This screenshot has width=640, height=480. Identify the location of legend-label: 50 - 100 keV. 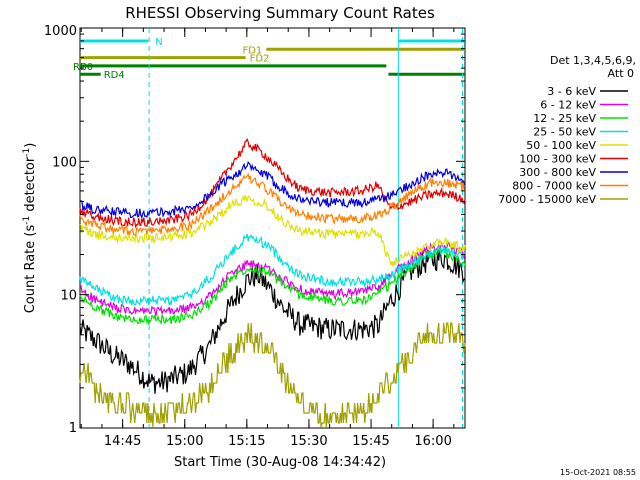
(561, 145).